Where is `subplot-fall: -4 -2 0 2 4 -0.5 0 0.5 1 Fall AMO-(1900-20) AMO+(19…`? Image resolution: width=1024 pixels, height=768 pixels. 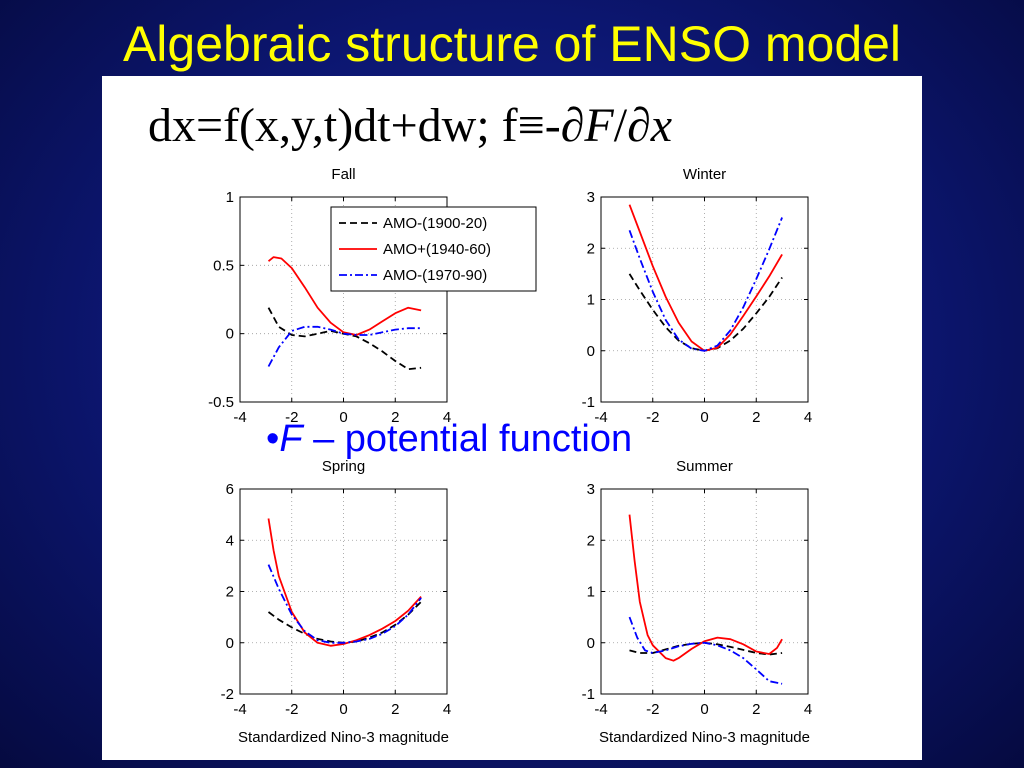 subplot-fall: -4 -2 0 2 4 -0.5 0 0.5 1 Fall AMO-(1900-20) AMO+(19… is located at coordinates (372, 296).